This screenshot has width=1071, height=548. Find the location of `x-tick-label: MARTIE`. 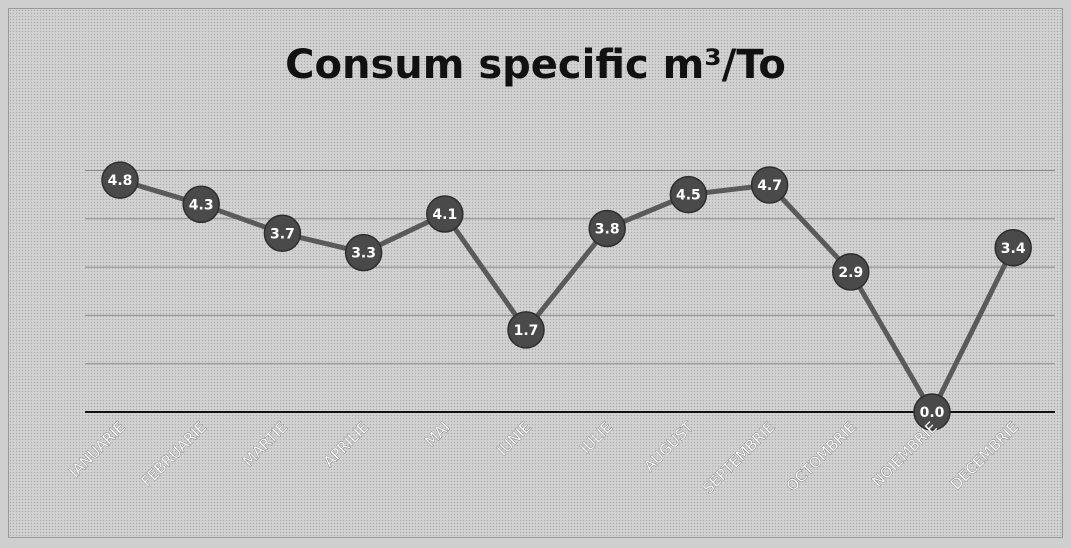

x-tick-label: MARTIE is located at coordinates (265, 444).